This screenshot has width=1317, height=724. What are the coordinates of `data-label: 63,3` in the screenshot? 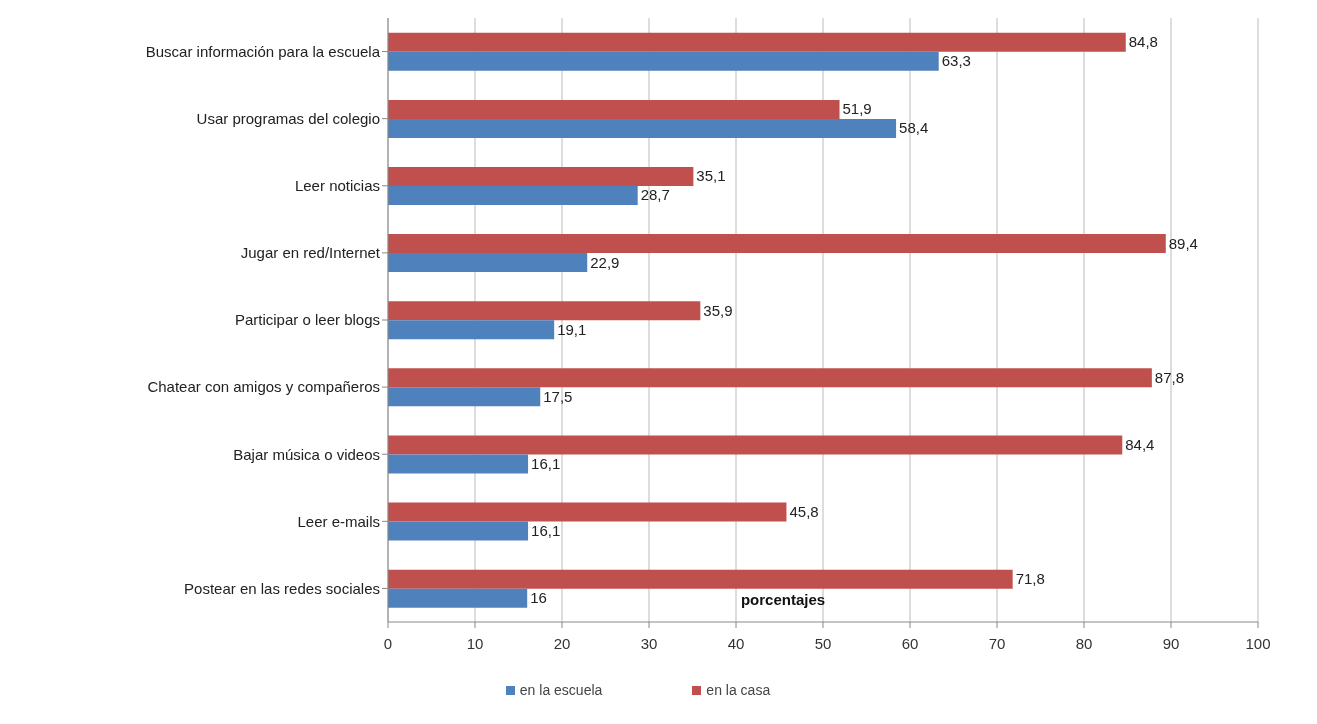 It's located at (956, 61).